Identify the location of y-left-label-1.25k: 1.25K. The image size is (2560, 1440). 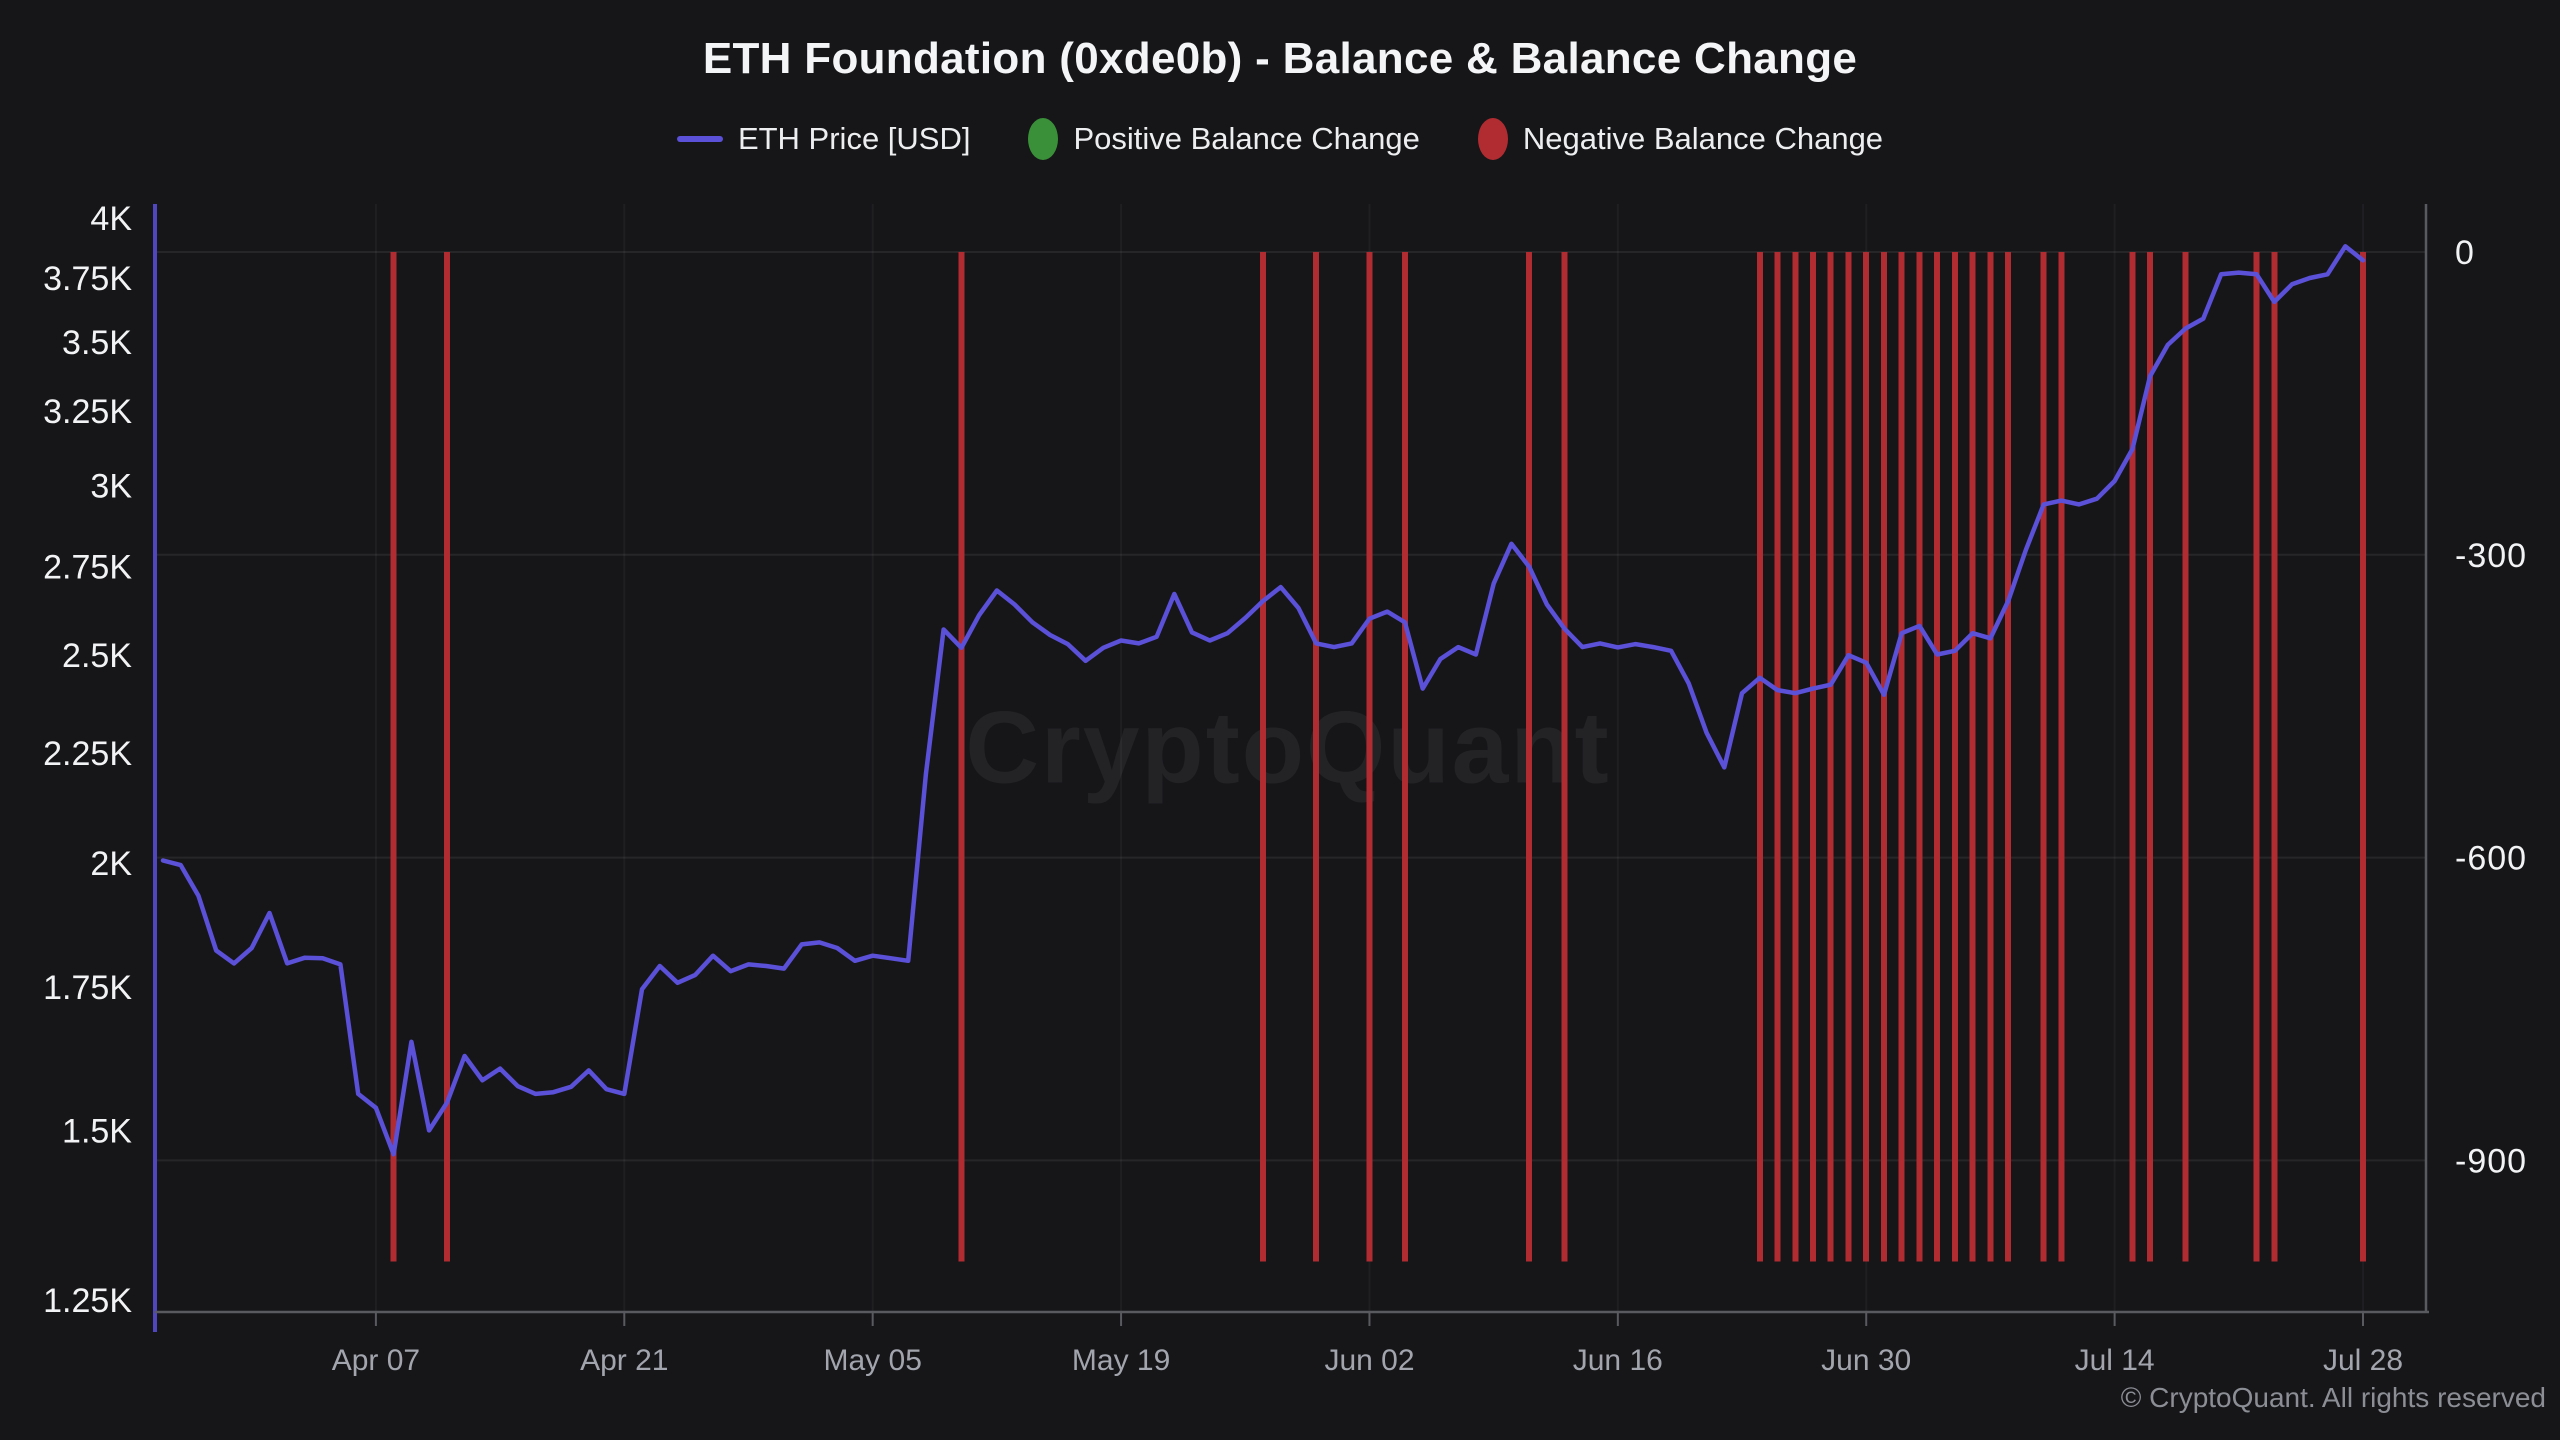
(87, 1301).